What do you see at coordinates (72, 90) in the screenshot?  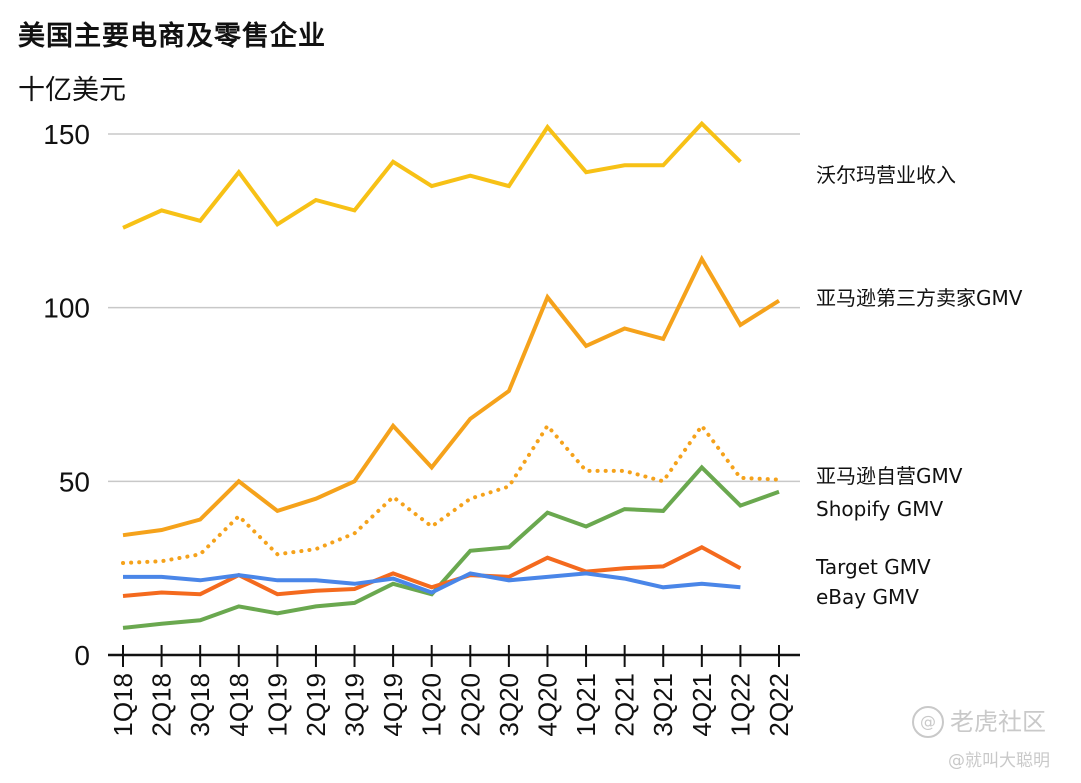 I see `y-axis-unit-label: 十亿美元` at bounding box center [72, 90].